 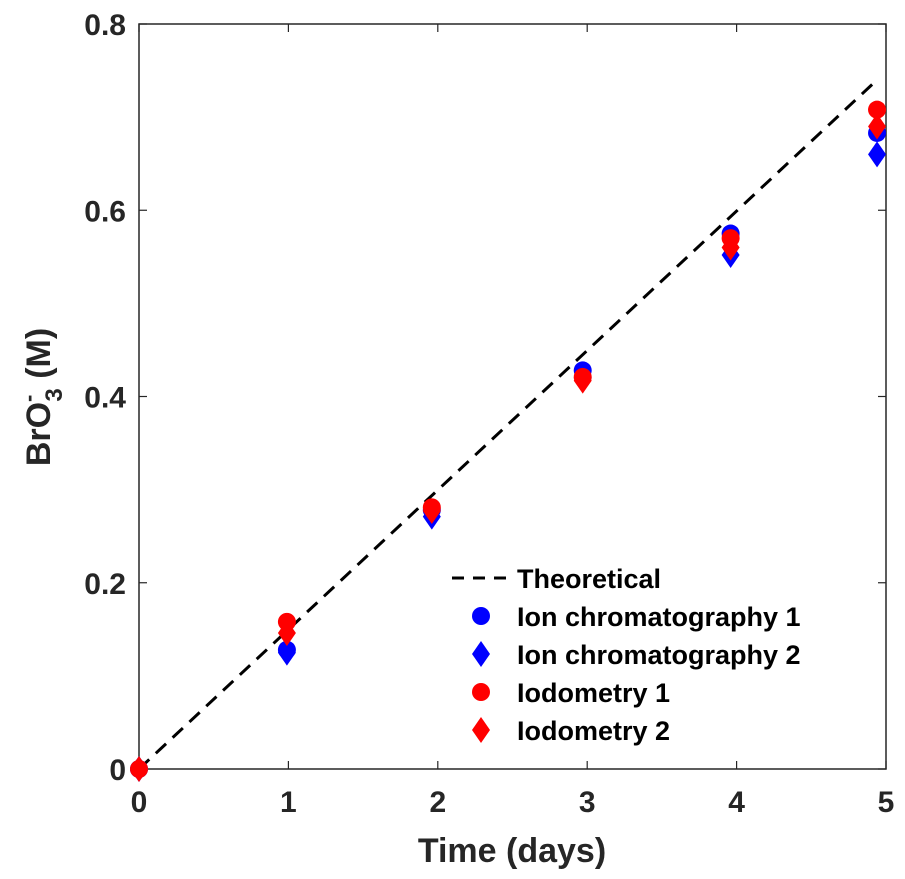 I want to click on legend-label: Iodometry 1, so click(x=593, y=693).